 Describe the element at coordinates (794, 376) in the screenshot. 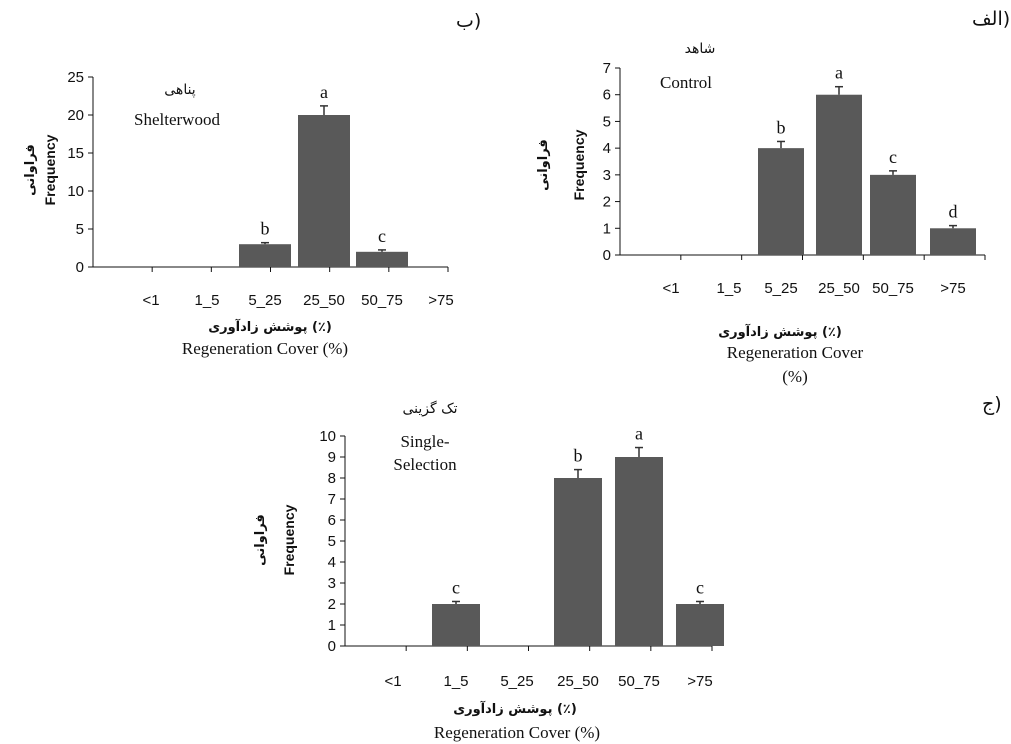

I see `x-axis-label-en: (%)` at that location.